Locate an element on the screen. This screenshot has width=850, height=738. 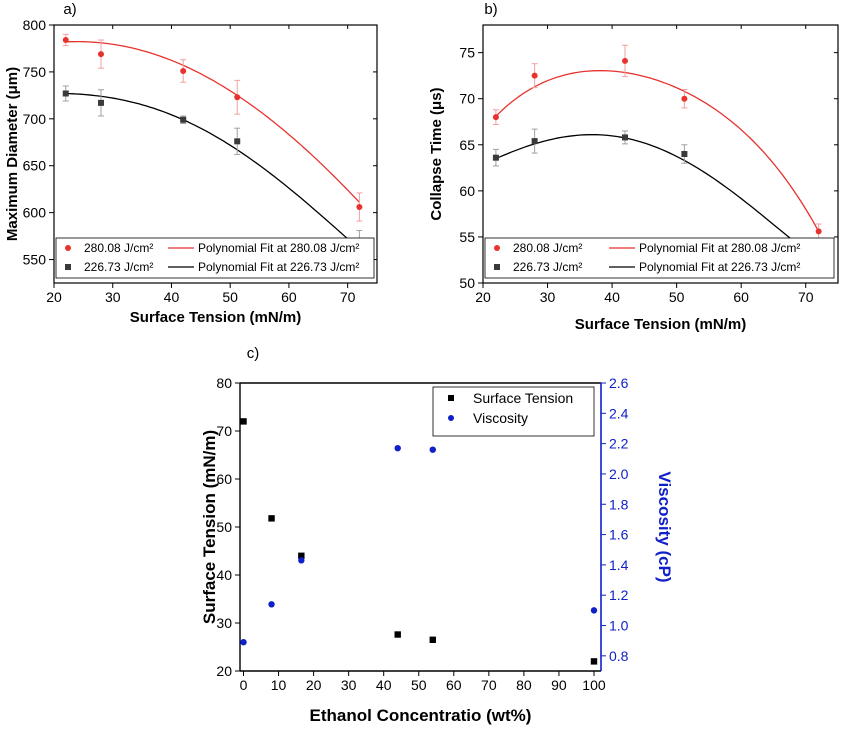
y-tick-label: 20 is located at coordinates (224, 671).